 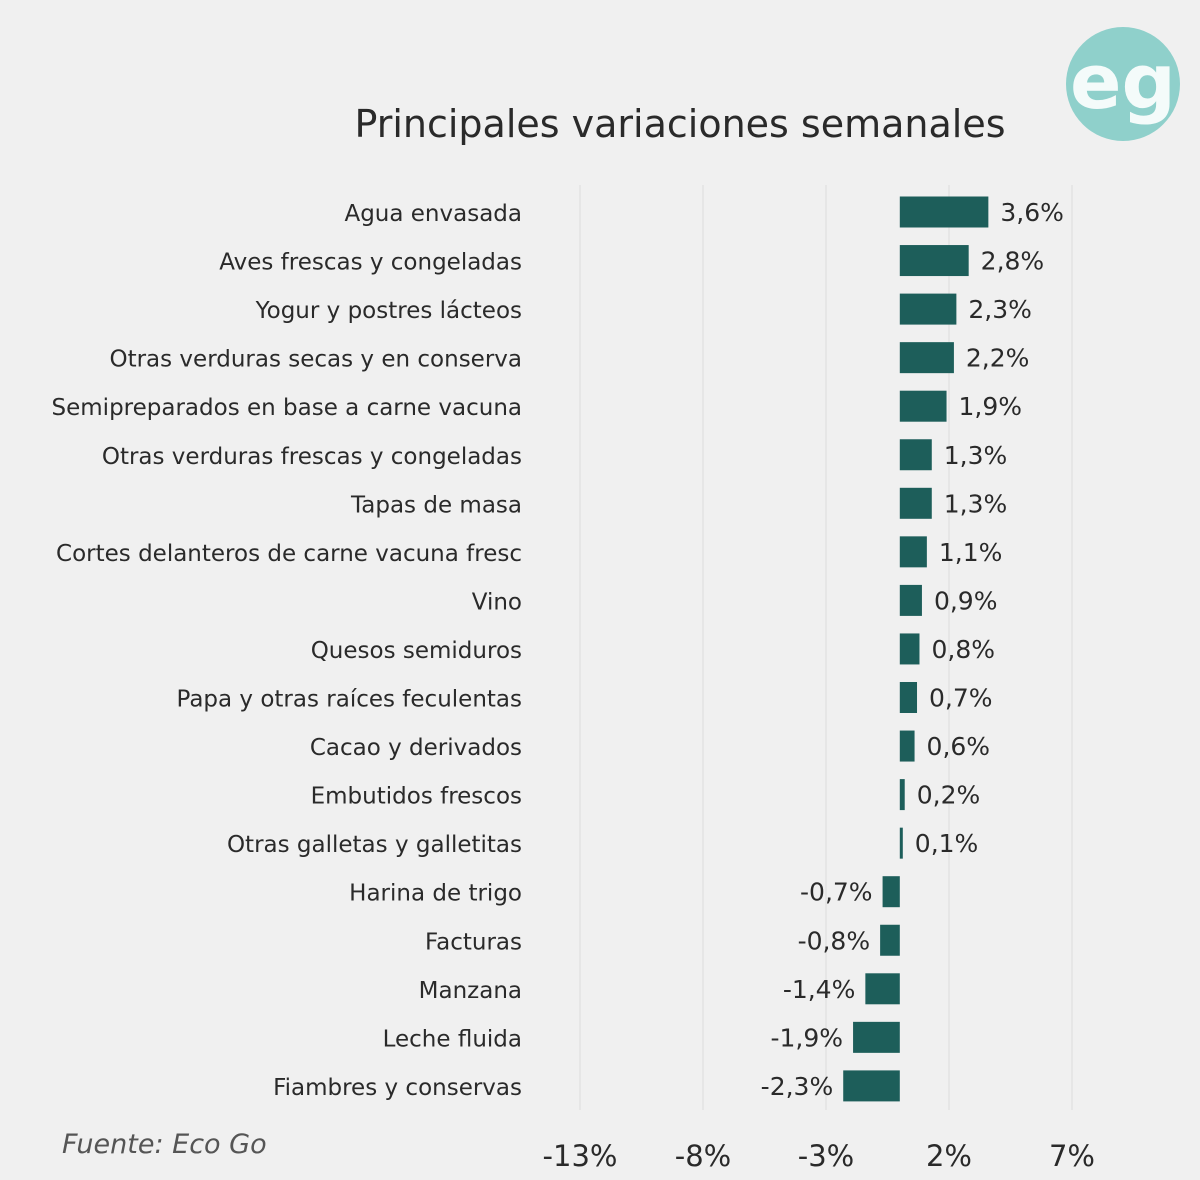 What do you see at coordinates (349, 700) in the screenshot?
I see `category-label: Papa y otras raíces feculentas` at bounding box center [349, 700].